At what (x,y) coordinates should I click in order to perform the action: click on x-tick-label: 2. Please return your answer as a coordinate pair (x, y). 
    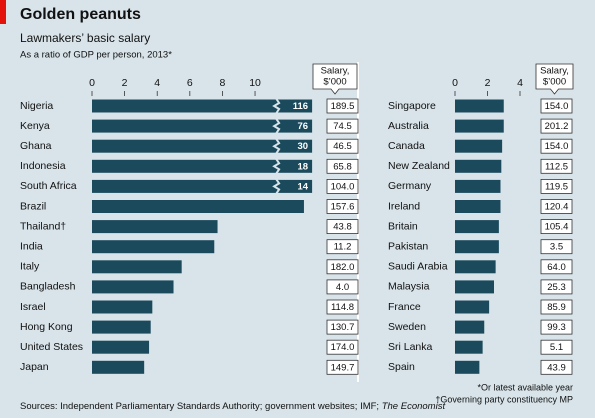
    Looking at the image, I should click on (125, 83).